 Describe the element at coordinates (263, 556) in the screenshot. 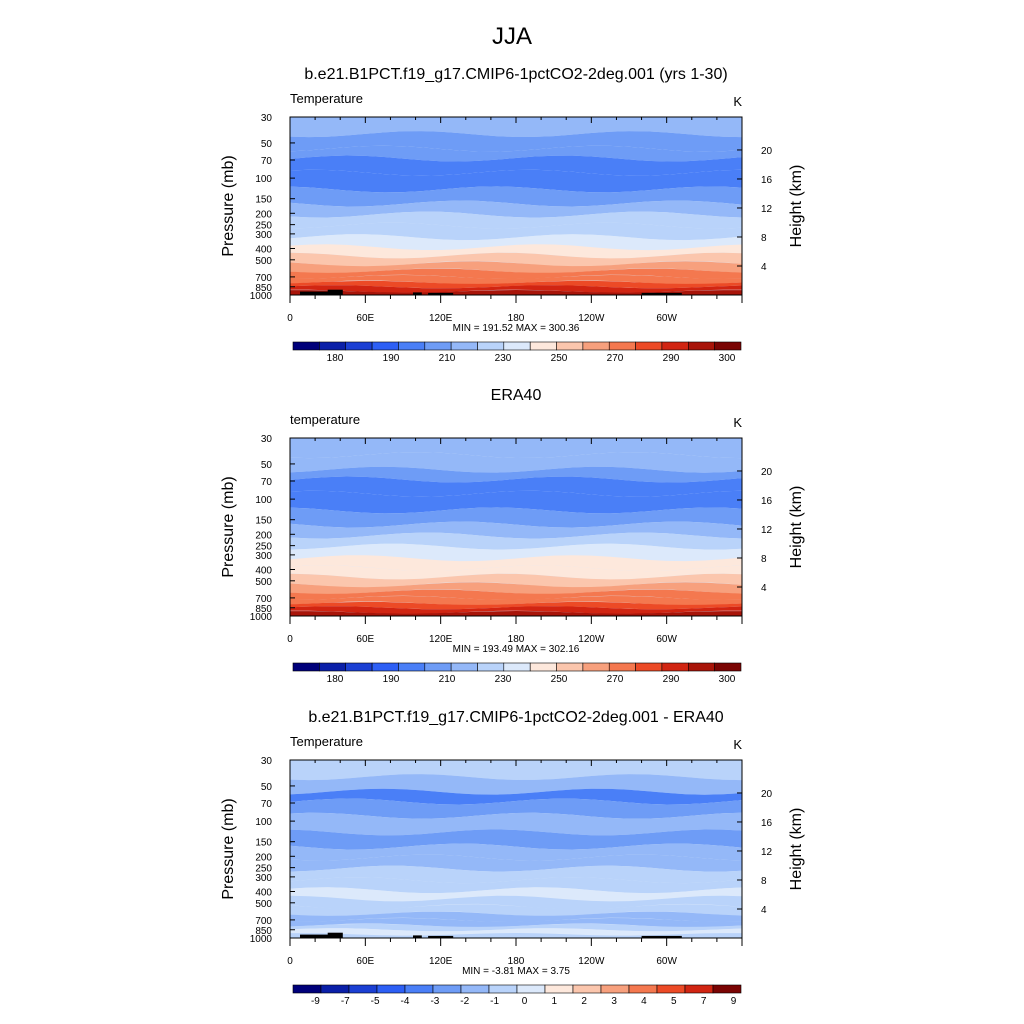

I see `y-tick-label: 300` at that location.